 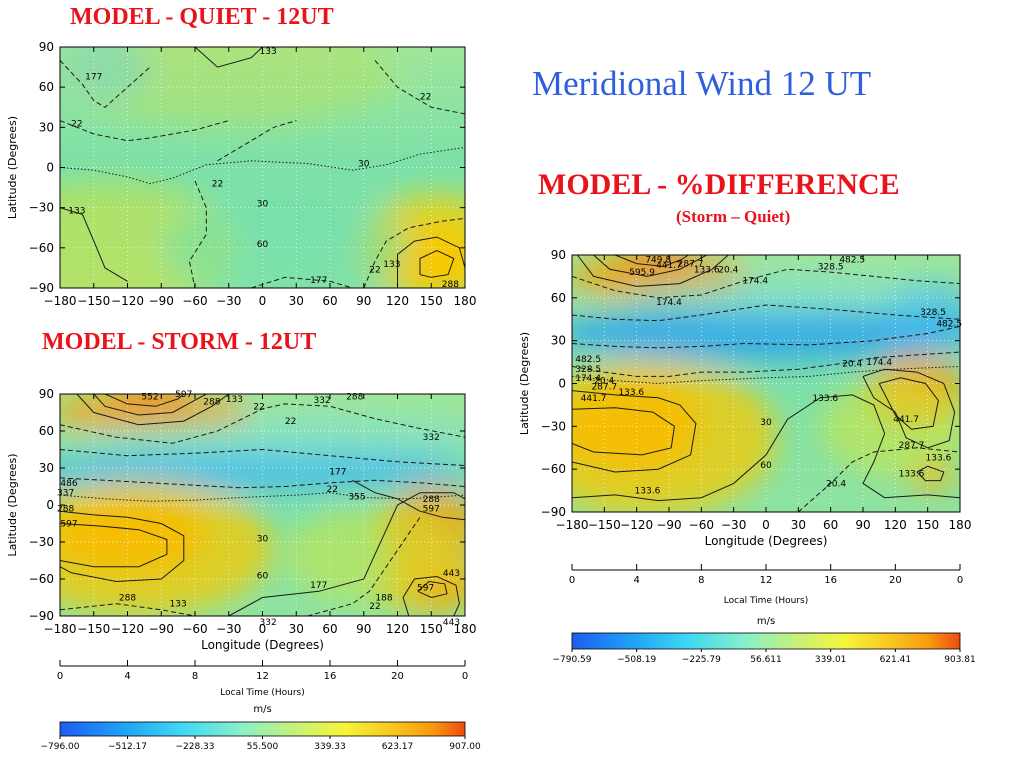 What do you see at coordinates (398, 747) in the screenshot?
I see `colorbar-tick-label: 623.17` at bounding box center [398, 747].